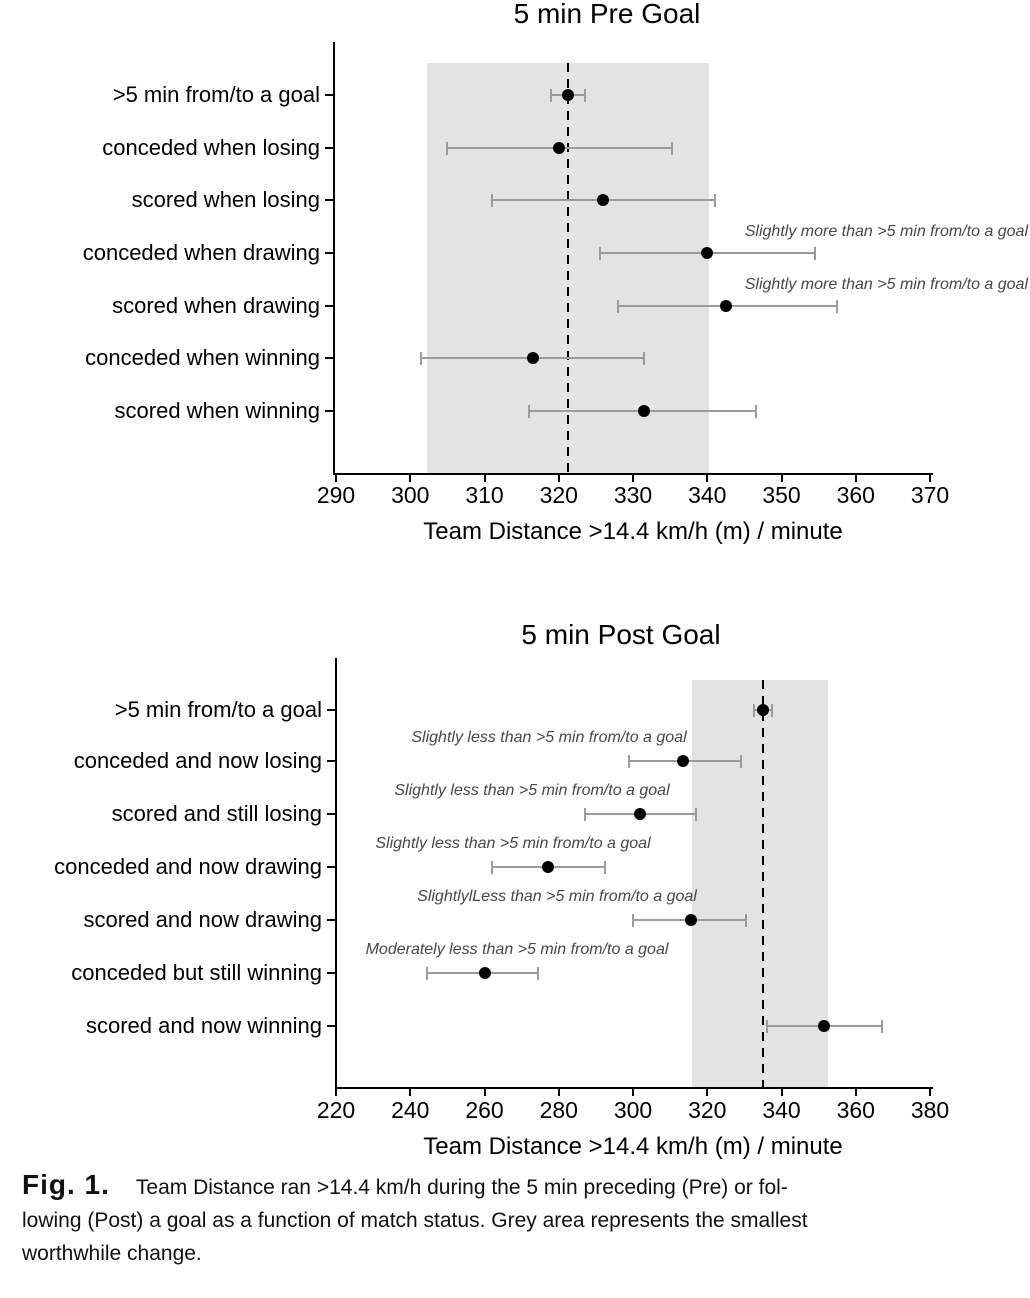  I want to click on category-label: scored and now winning, so click(203, 1025).